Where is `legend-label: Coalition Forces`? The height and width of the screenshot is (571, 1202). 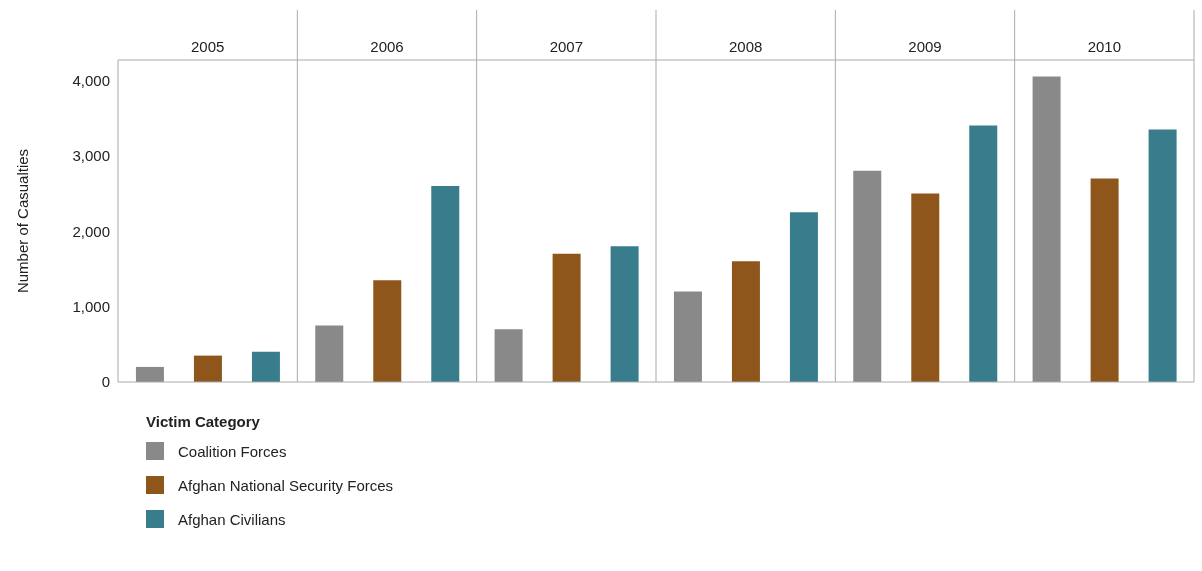
legend-label: Coalition Forces is located at coordinates (232, 451).